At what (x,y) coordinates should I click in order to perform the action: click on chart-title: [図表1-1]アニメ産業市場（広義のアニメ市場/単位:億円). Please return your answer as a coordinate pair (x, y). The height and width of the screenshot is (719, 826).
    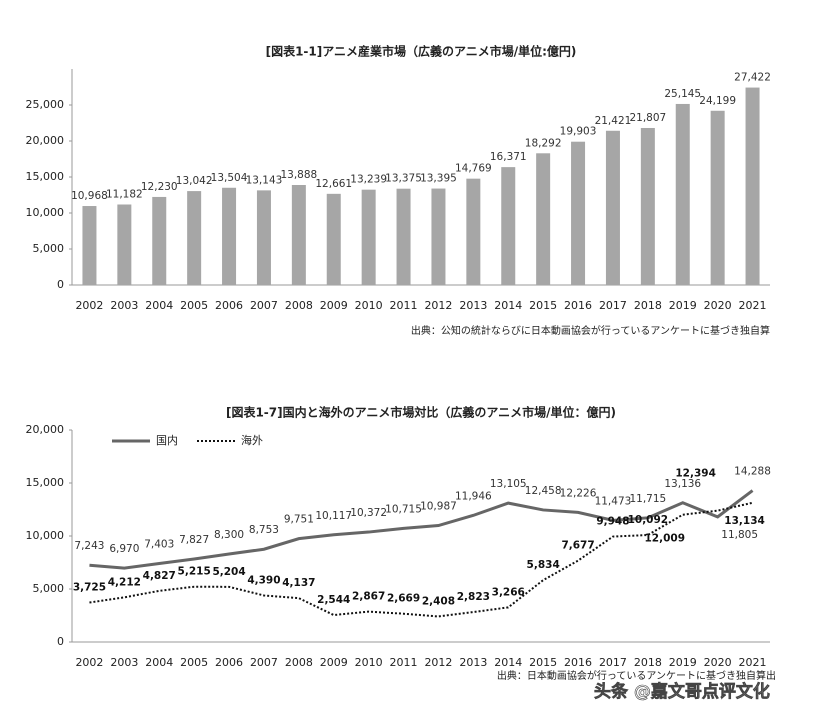
    Looking at the image, I should click on (421, 51).